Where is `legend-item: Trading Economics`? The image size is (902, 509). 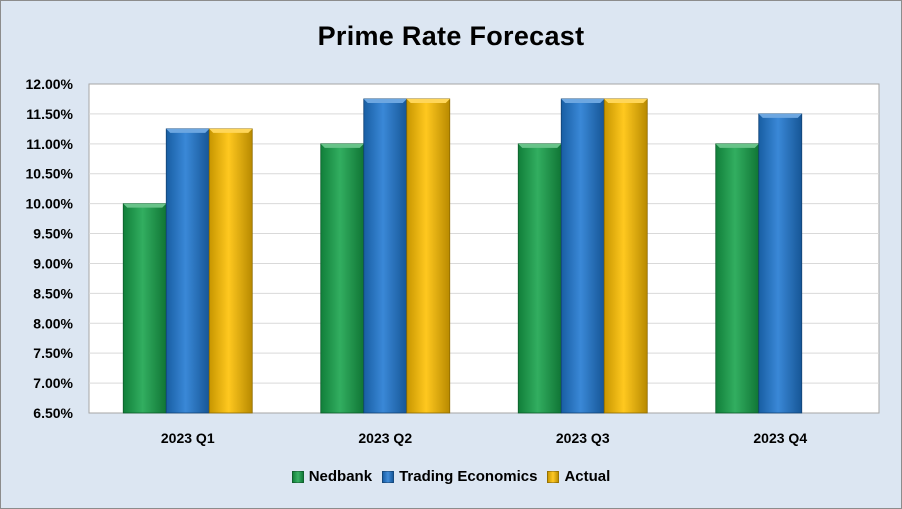
legend-item: Trading Economics is located at coordinates (459, 476).